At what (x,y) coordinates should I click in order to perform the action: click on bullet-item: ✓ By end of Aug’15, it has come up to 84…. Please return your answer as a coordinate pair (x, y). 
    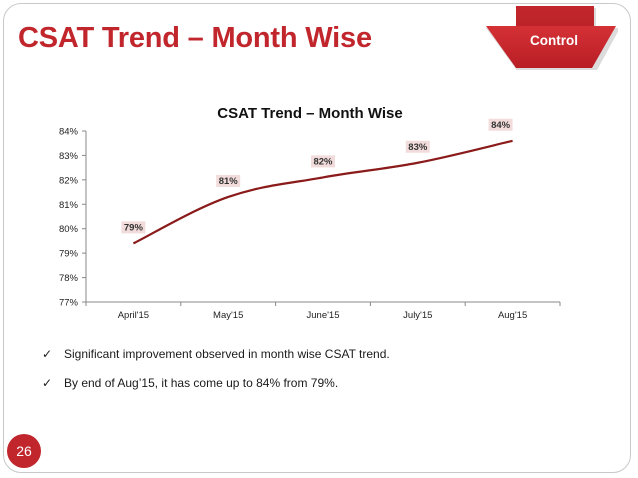
    Looking at the image, I should click on (216, 383).